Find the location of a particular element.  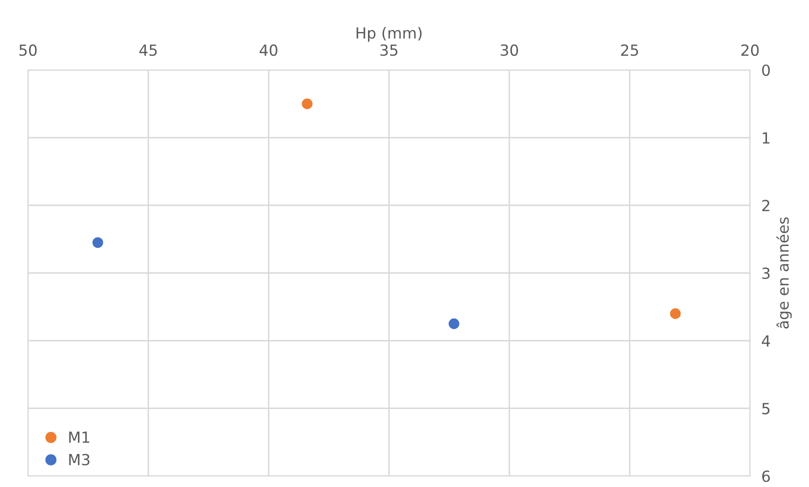

y-tick-label: 2 is located at coordinates (766, 206).